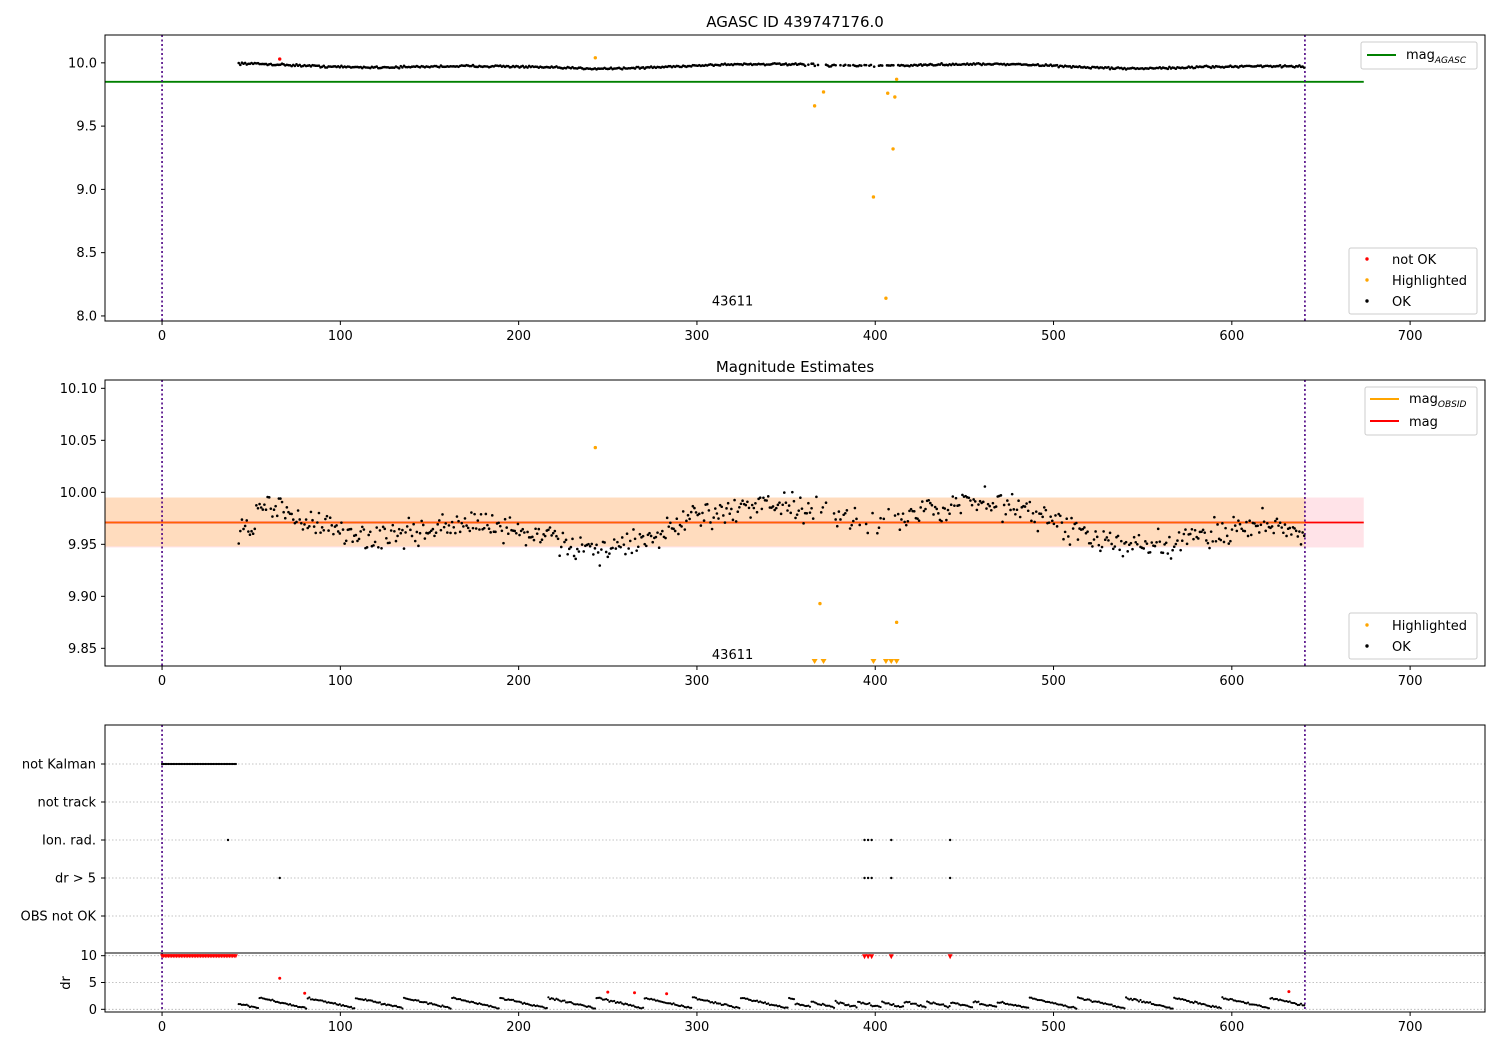 Image resolution: width=1500 pixels, height=1050 pixels. I want to click on dr-xtick-label: 400, so click(875, 1027).